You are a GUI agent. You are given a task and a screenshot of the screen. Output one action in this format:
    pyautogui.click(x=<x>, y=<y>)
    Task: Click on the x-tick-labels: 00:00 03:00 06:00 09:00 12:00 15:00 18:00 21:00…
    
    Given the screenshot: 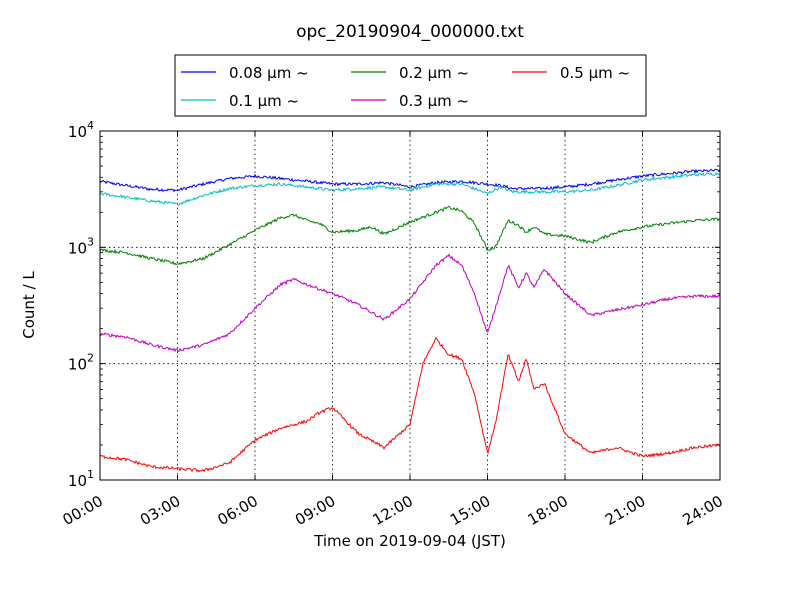 What is the action you would take?
    pyautogui.click(x=393, y=510)
    